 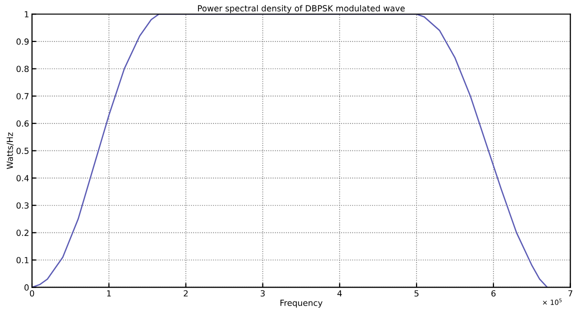 What do you see at coordinates (10, 151) in the screenshot?
I see `y-axis-title: Watts/Hz` at bounding box center [10, 151].